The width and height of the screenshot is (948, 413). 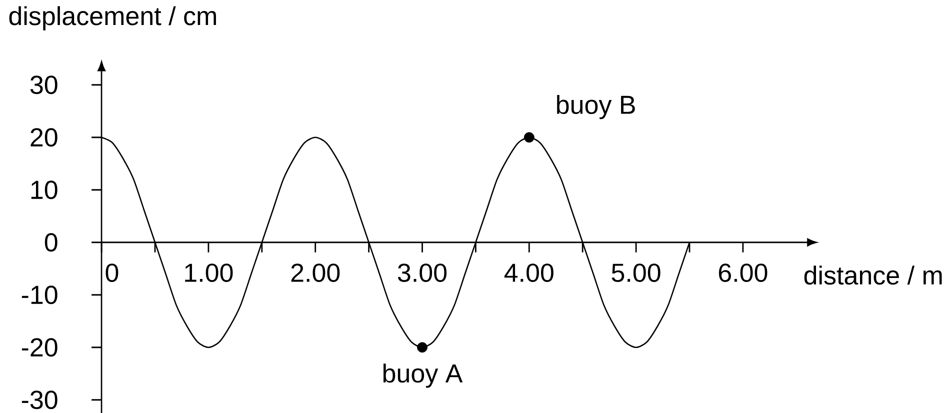 I want to click on y-tick-label: 30, so click(x=44, y=85).